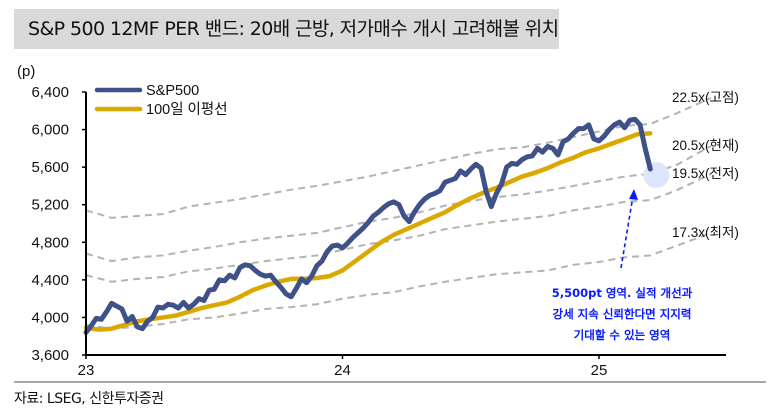 Image resolution: width=775 pixels, height=418 pixels. What do you see at coordinates (390, 382) in the screenshot?
I see `footer-divider` at bounding box center [390, 382].